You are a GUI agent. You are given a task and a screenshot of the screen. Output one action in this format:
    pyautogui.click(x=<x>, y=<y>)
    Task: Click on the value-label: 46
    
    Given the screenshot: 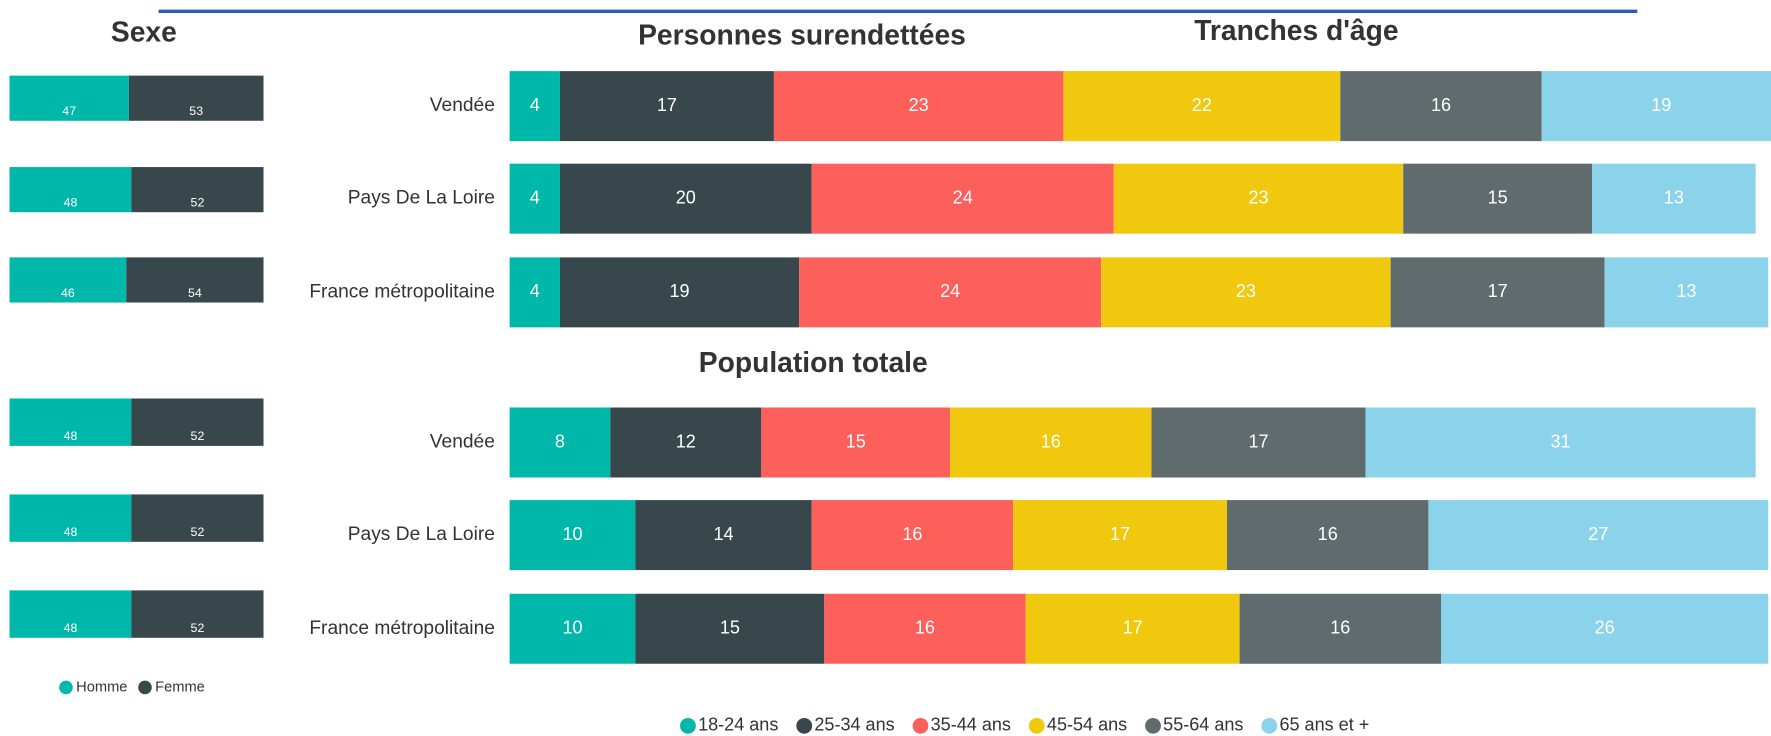 What is the action you would take?
    pyautogui.click(x=68, y=293)
    